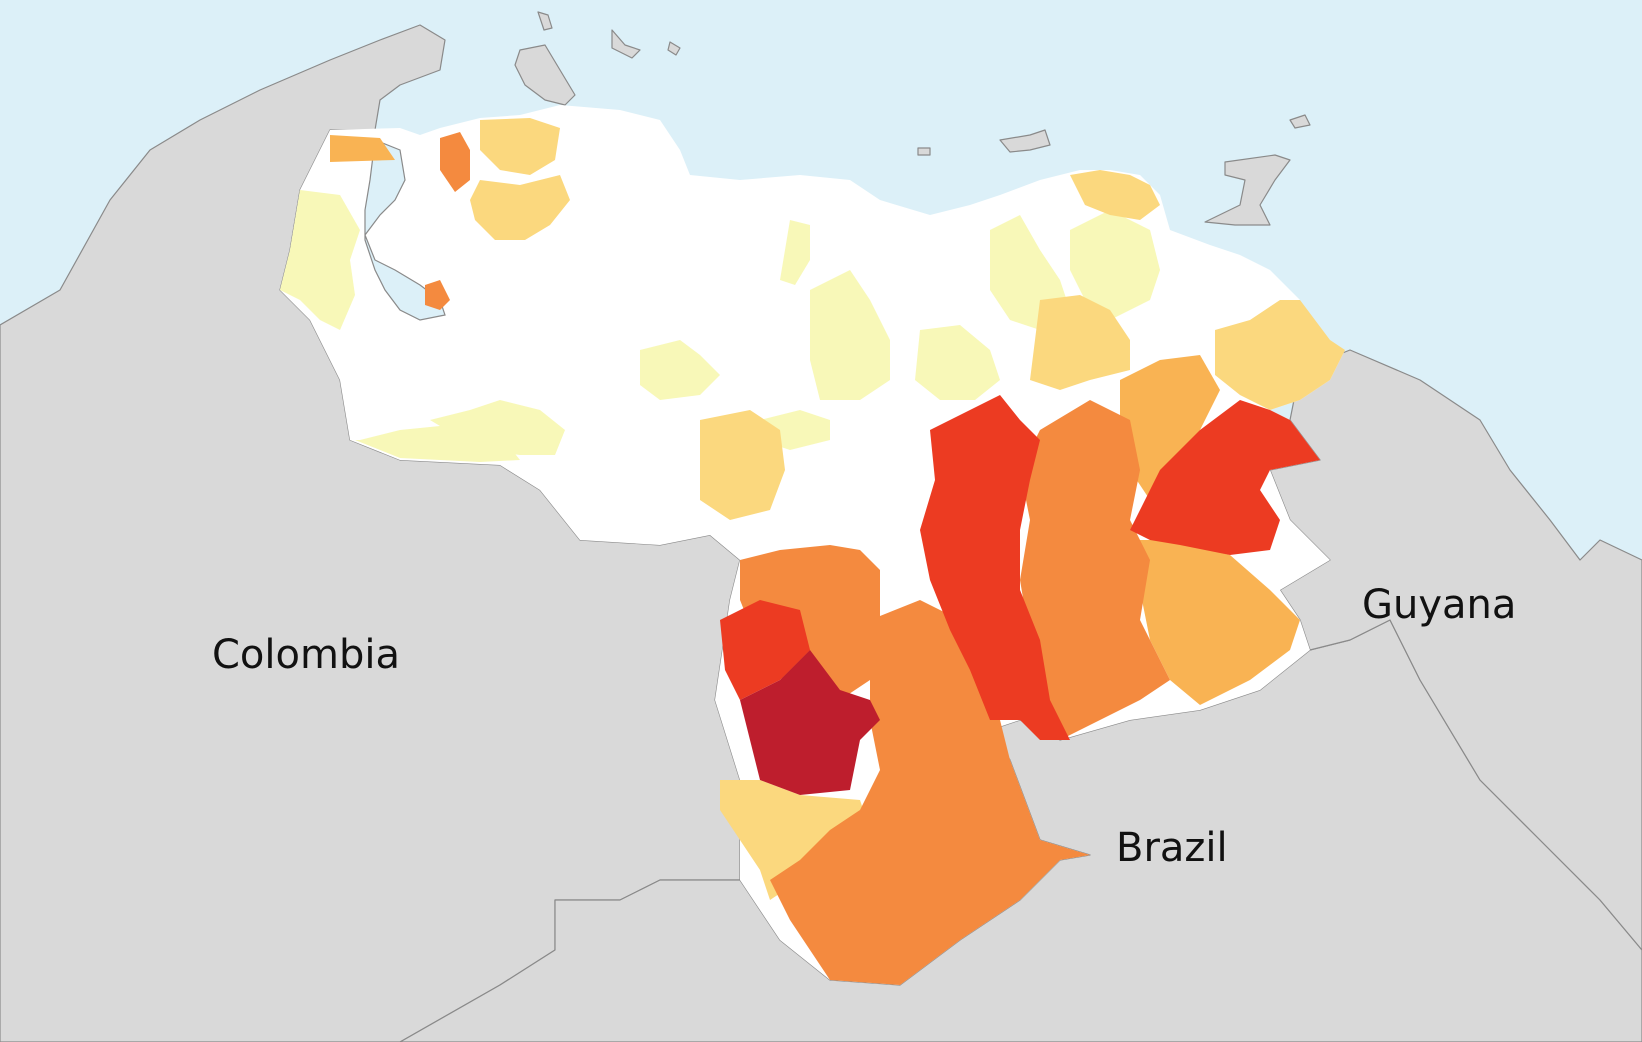  Describe the element at coordinates (545, 75) in the screenshot. I see `curacao-island` at that location.